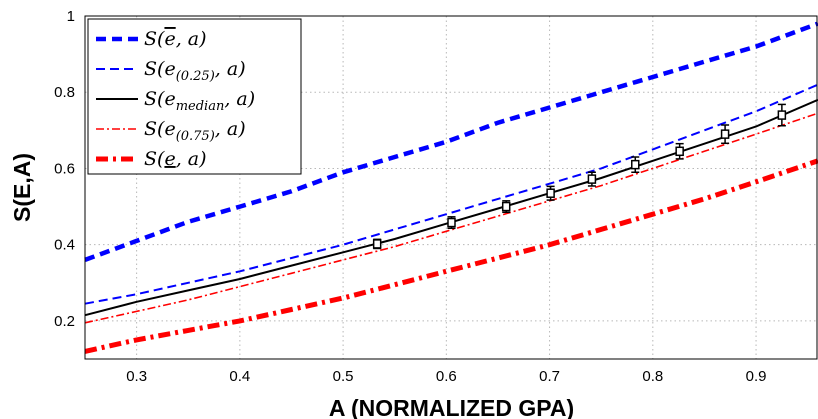 This screenshot has width=818, height=419. What do you see at coordinates (343, 376) in the screenshot?
I see `x-tick-label: 0.5` at bounding box center [343, 376].